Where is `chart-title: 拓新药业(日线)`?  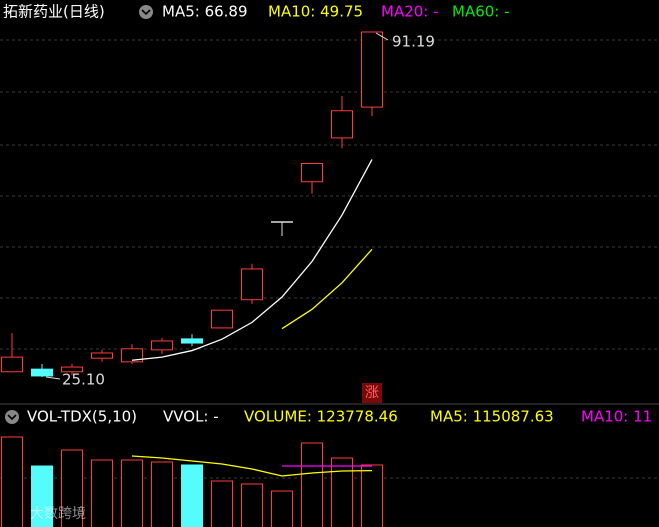 chart-title: 拓新药业(日线) is located at coordinates (54, 12).